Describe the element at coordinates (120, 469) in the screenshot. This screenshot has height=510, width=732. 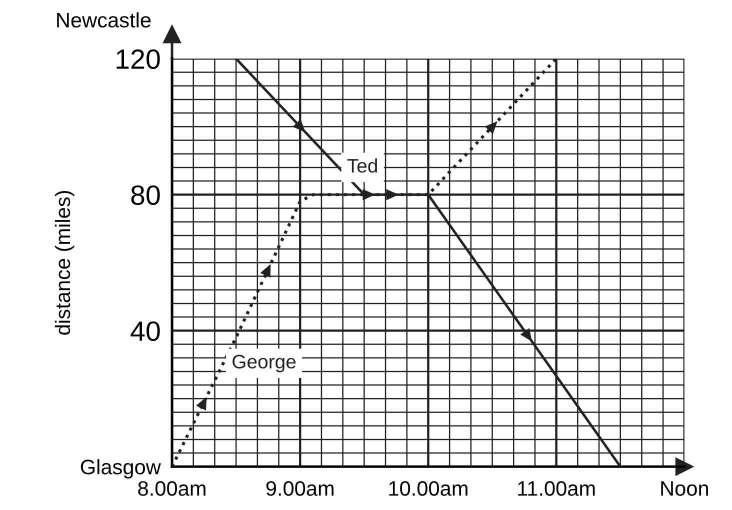
I see `y-tick-label: Glasgow` at that location.